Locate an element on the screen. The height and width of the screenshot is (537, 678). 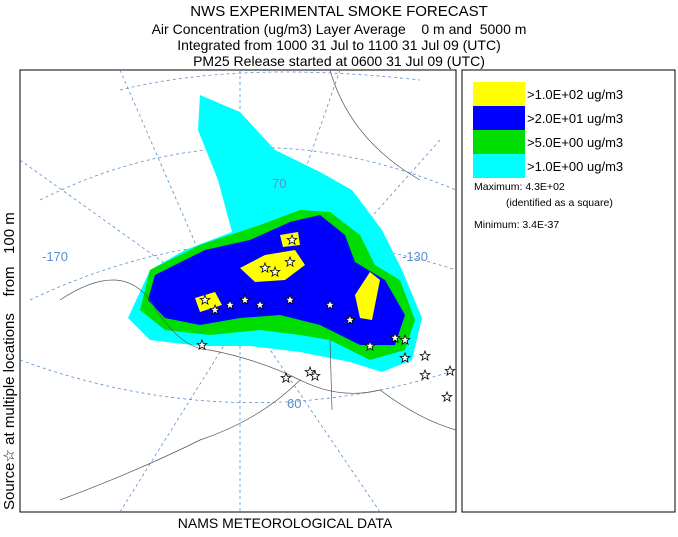
map-label: 70 is located at coordinates (279, 183).